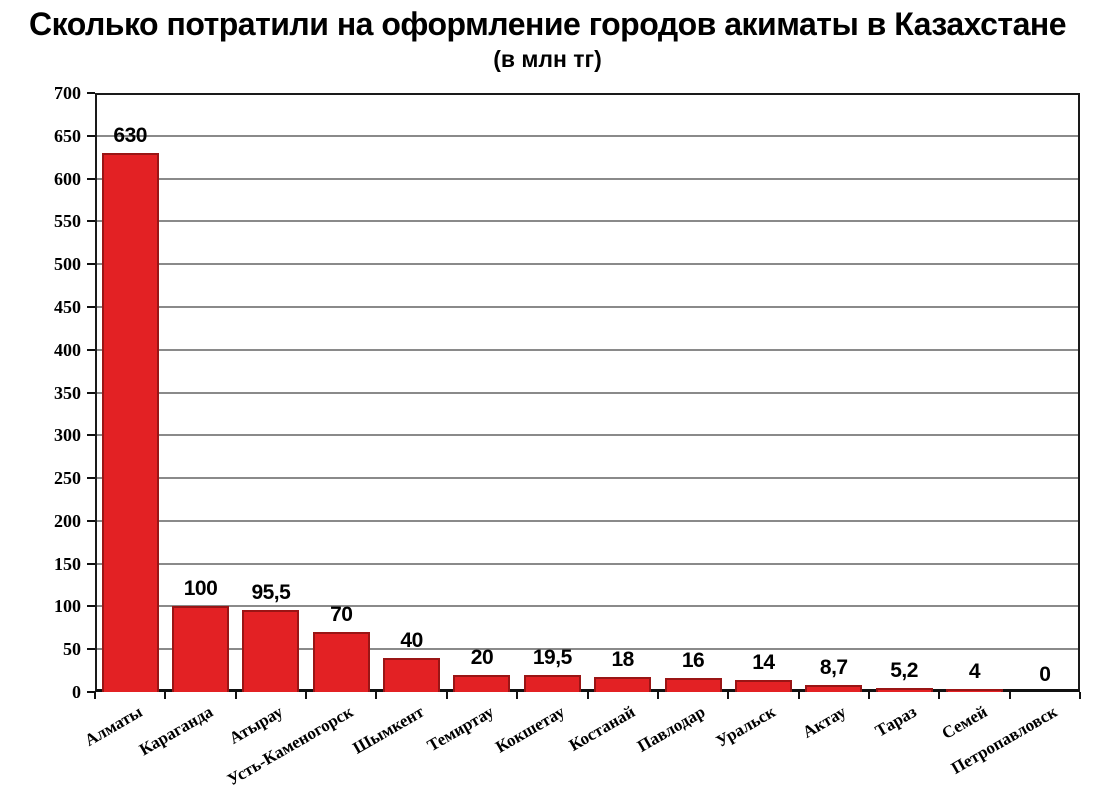 This screenshot has height=805, width=1095. Describe the element at coordinates (67, 435) in the screenshot. I see `y-tick-label: 300` at that location.